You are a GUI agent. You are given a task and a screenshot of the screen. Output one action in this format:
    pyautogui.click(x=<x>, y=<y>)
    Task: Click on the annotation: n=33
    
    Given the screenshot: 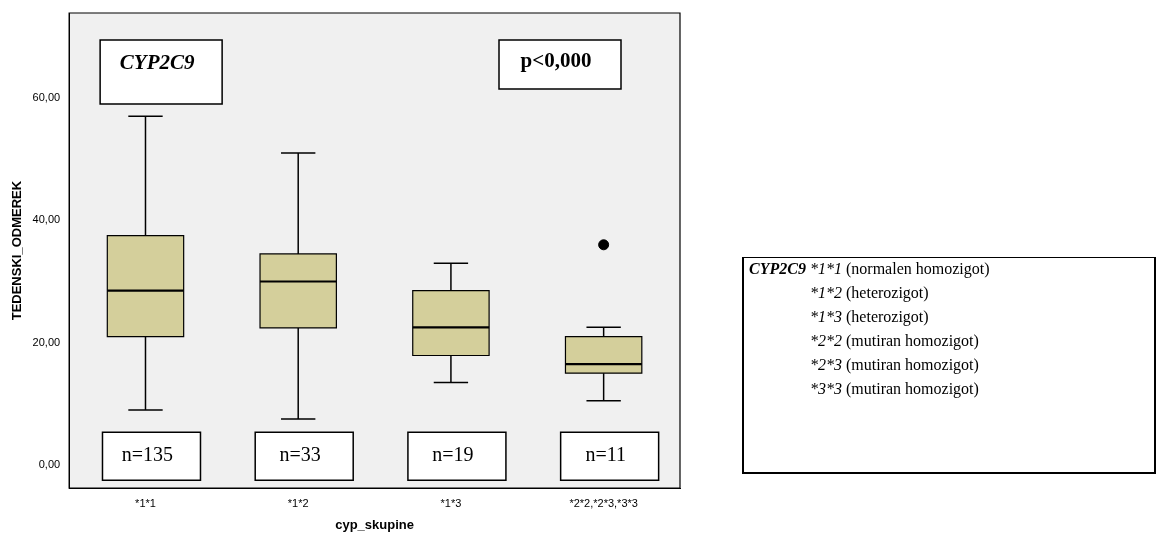 What is the action you would take?
    pyautogui.click(x=300, y=454)
    